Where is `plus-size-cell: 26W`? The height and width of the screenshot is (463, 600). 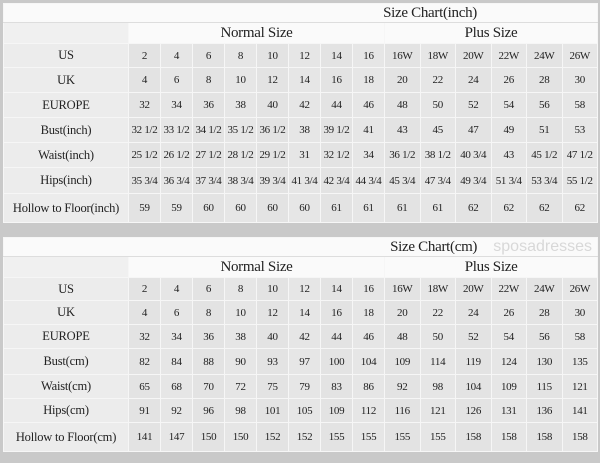 plus-size-cell: 26W is located at coordinates (579, 55).